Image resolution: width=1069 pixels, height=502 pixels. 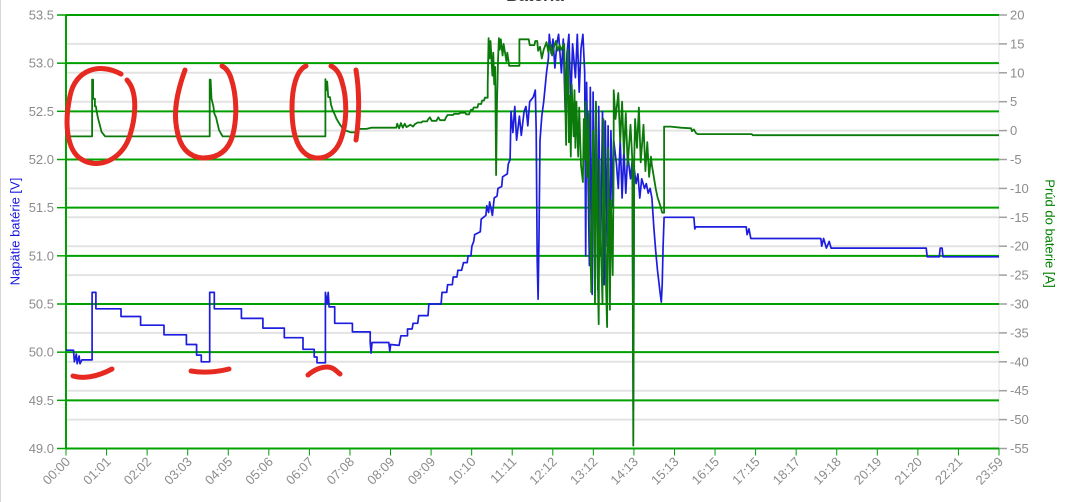 I want to click on x-tick-label: 13:12, so click(x=584, y=471).